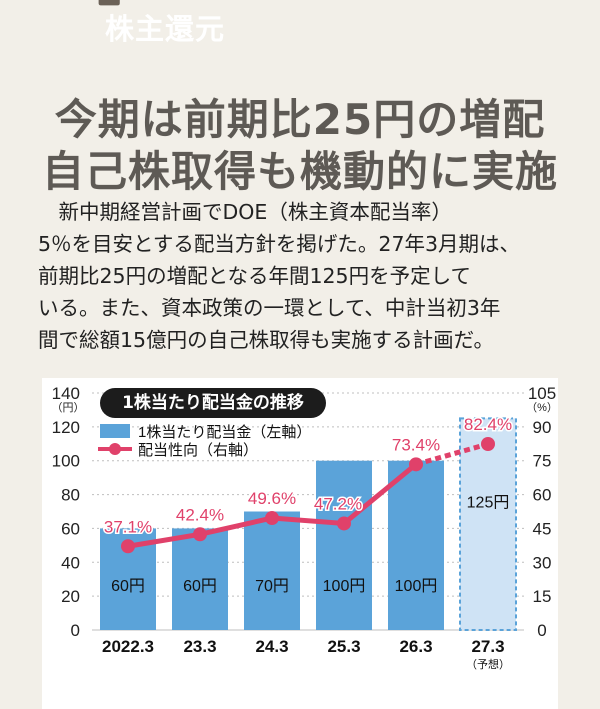 Image resolution: width=600 pixels, height=709 pixels. What do you see at coordinates (488, 664) in the screenshot?
I see `x-tick-note: （予想）` at bounding box center [488, 664].